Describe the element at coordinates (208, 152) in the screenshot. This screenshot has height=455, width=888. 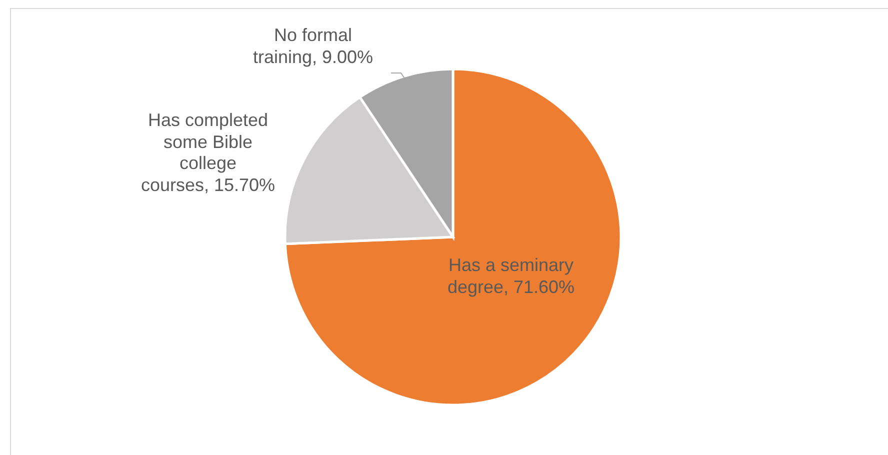
I see `slice-label: Has completed some Bible college courses, 15.70%` at that location.